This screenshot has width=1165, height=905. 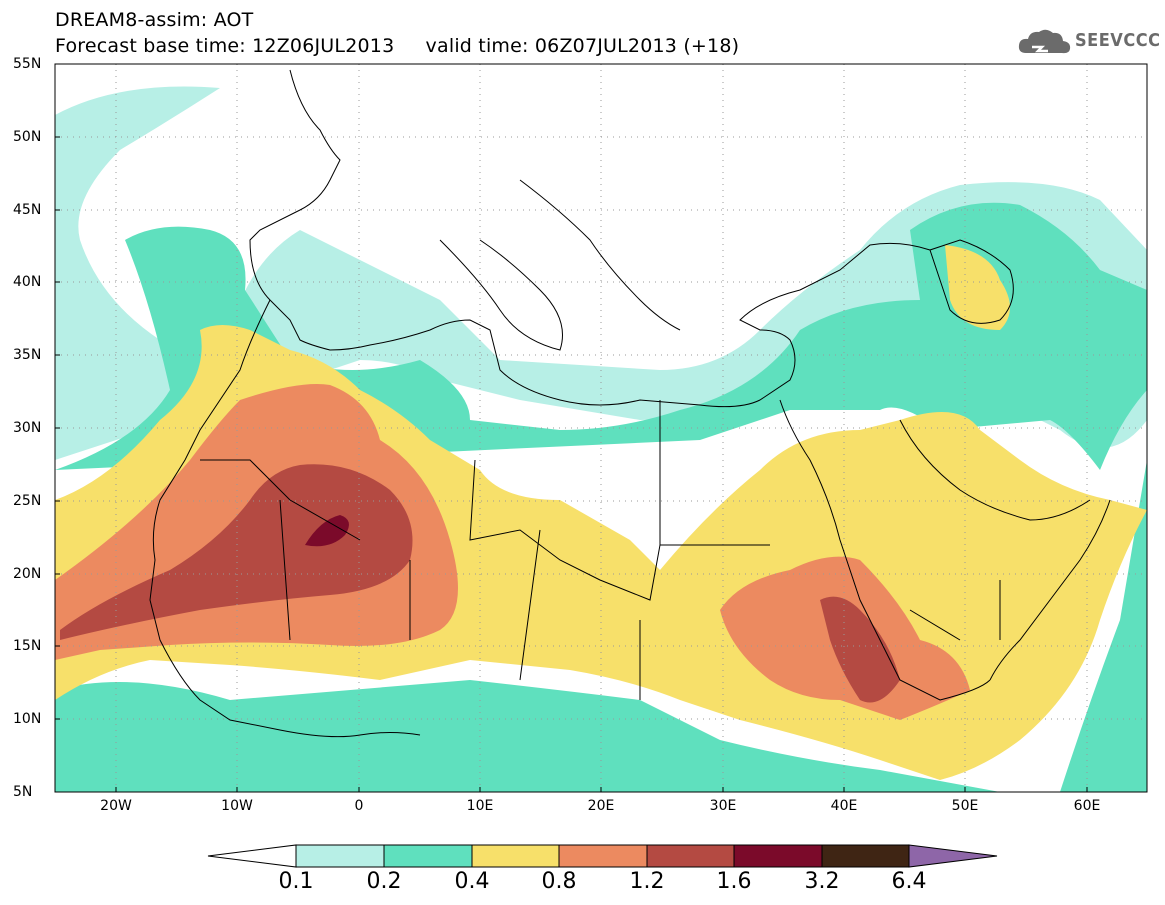 What do you see at coordinates (559, 881) in the screenshot?
I see `colorbar-label: 0.8` at bounding box center [559, 881].